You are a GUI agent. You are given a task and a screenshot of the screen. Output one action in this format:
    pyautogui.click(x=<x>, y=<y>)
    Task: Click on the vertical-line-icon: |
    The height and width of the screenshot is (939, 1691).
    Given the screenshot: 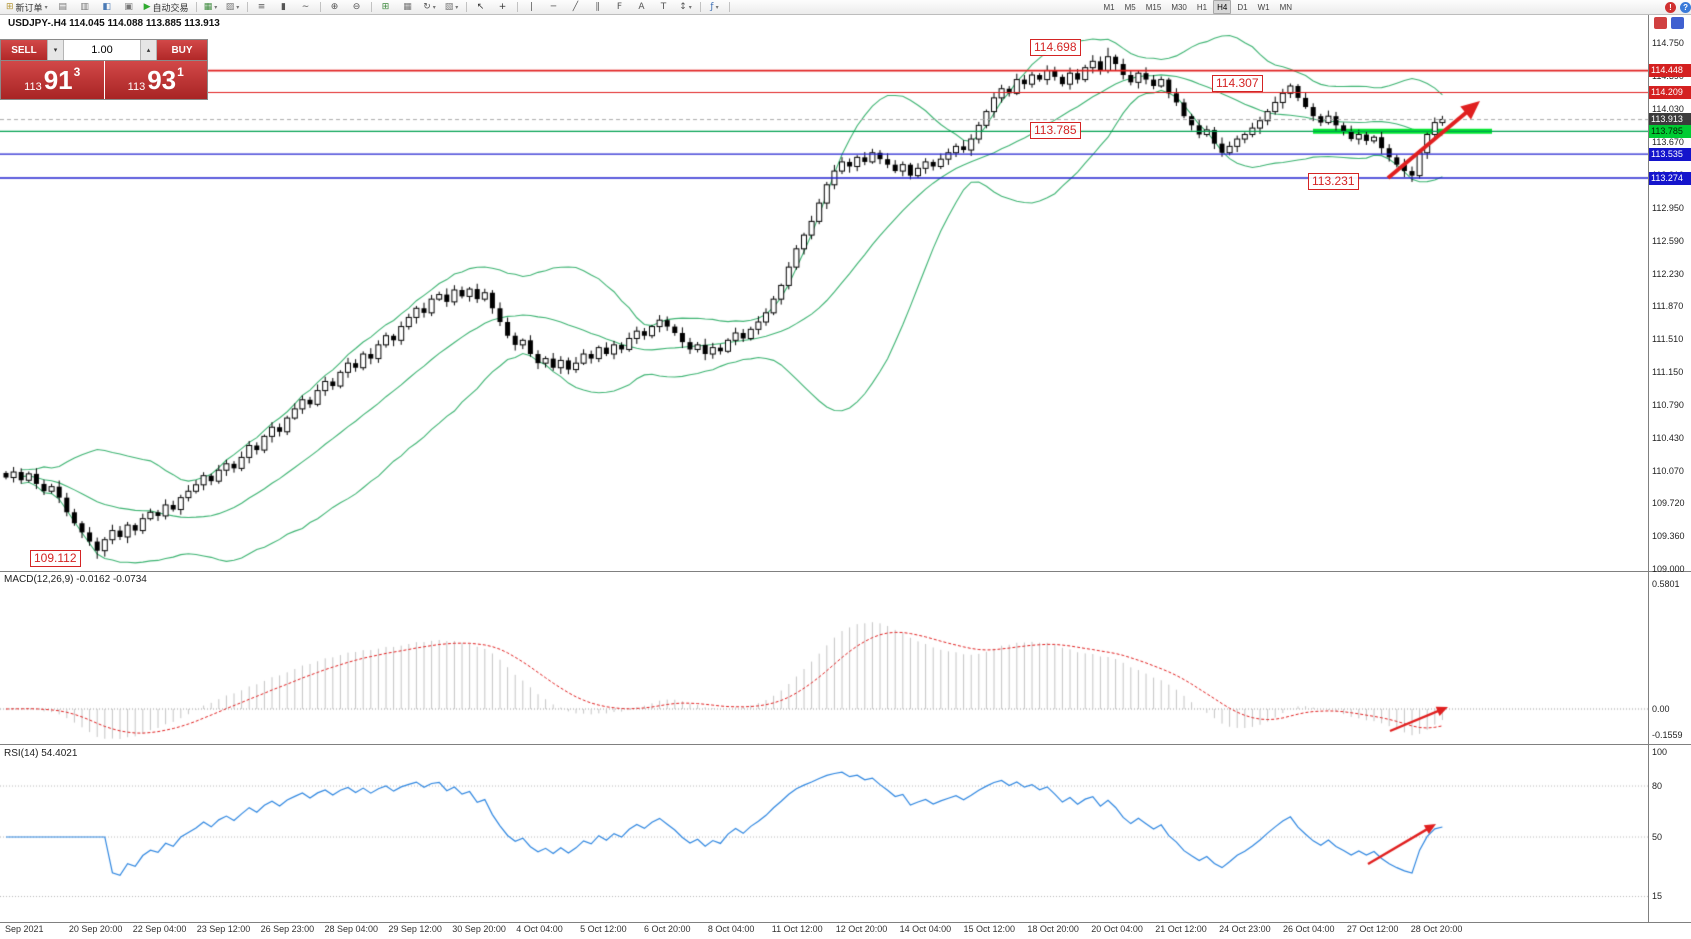 What is the action you would take?
    pyautogui.click(x=532, y=7)
    